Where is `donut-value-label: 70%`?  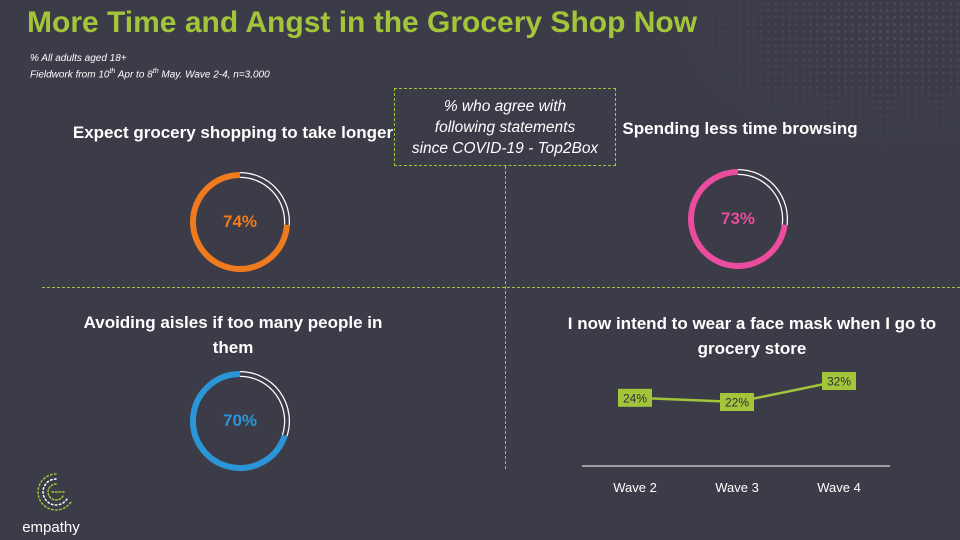
donut-value-label: 70% is located at coordinates (240, 420).